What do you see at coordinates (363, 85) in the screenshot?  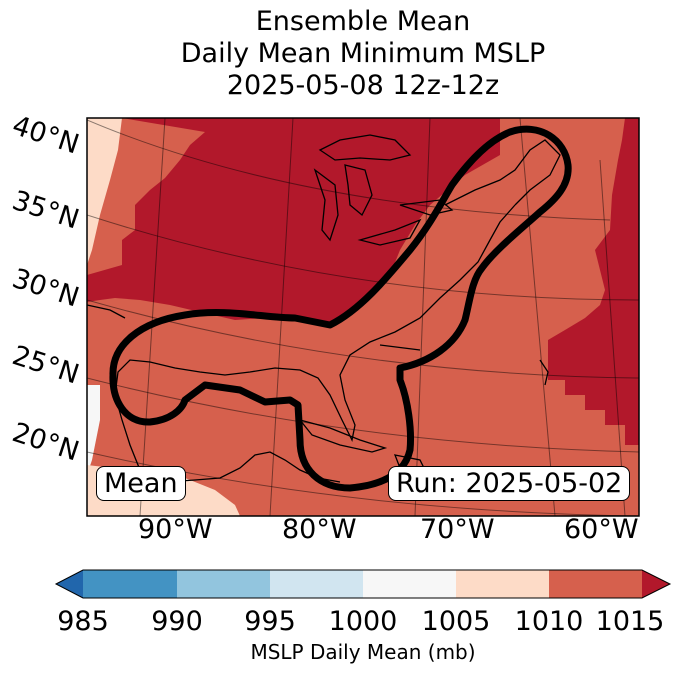 I see `title-line-3: 2025-05-08 12z-12z` at bounding box center [363, 85].